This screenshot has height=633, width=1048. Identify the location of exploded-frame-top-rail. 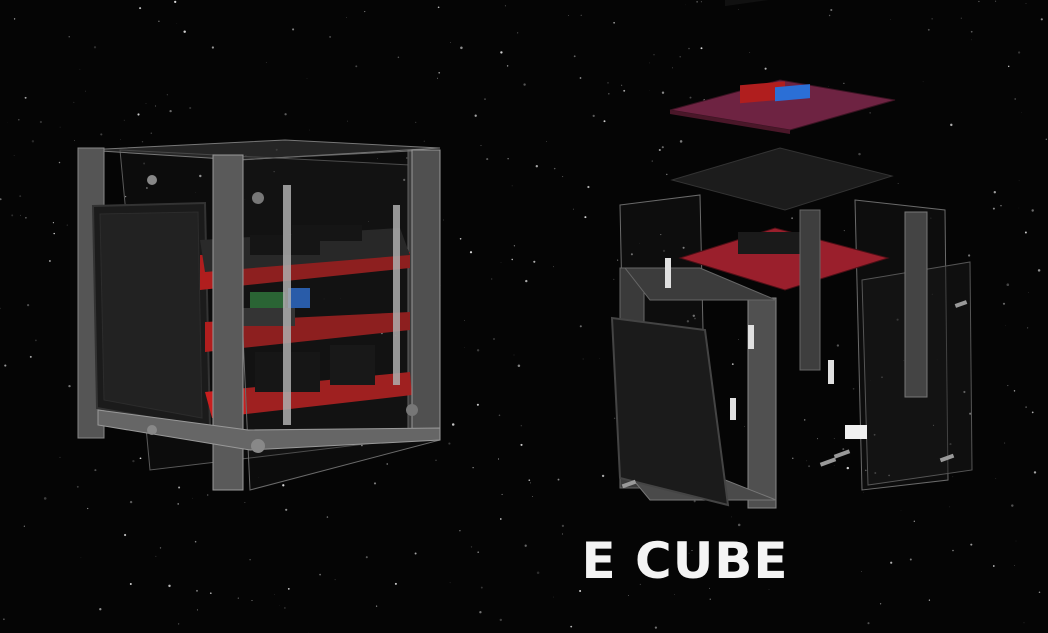
(700, 284).